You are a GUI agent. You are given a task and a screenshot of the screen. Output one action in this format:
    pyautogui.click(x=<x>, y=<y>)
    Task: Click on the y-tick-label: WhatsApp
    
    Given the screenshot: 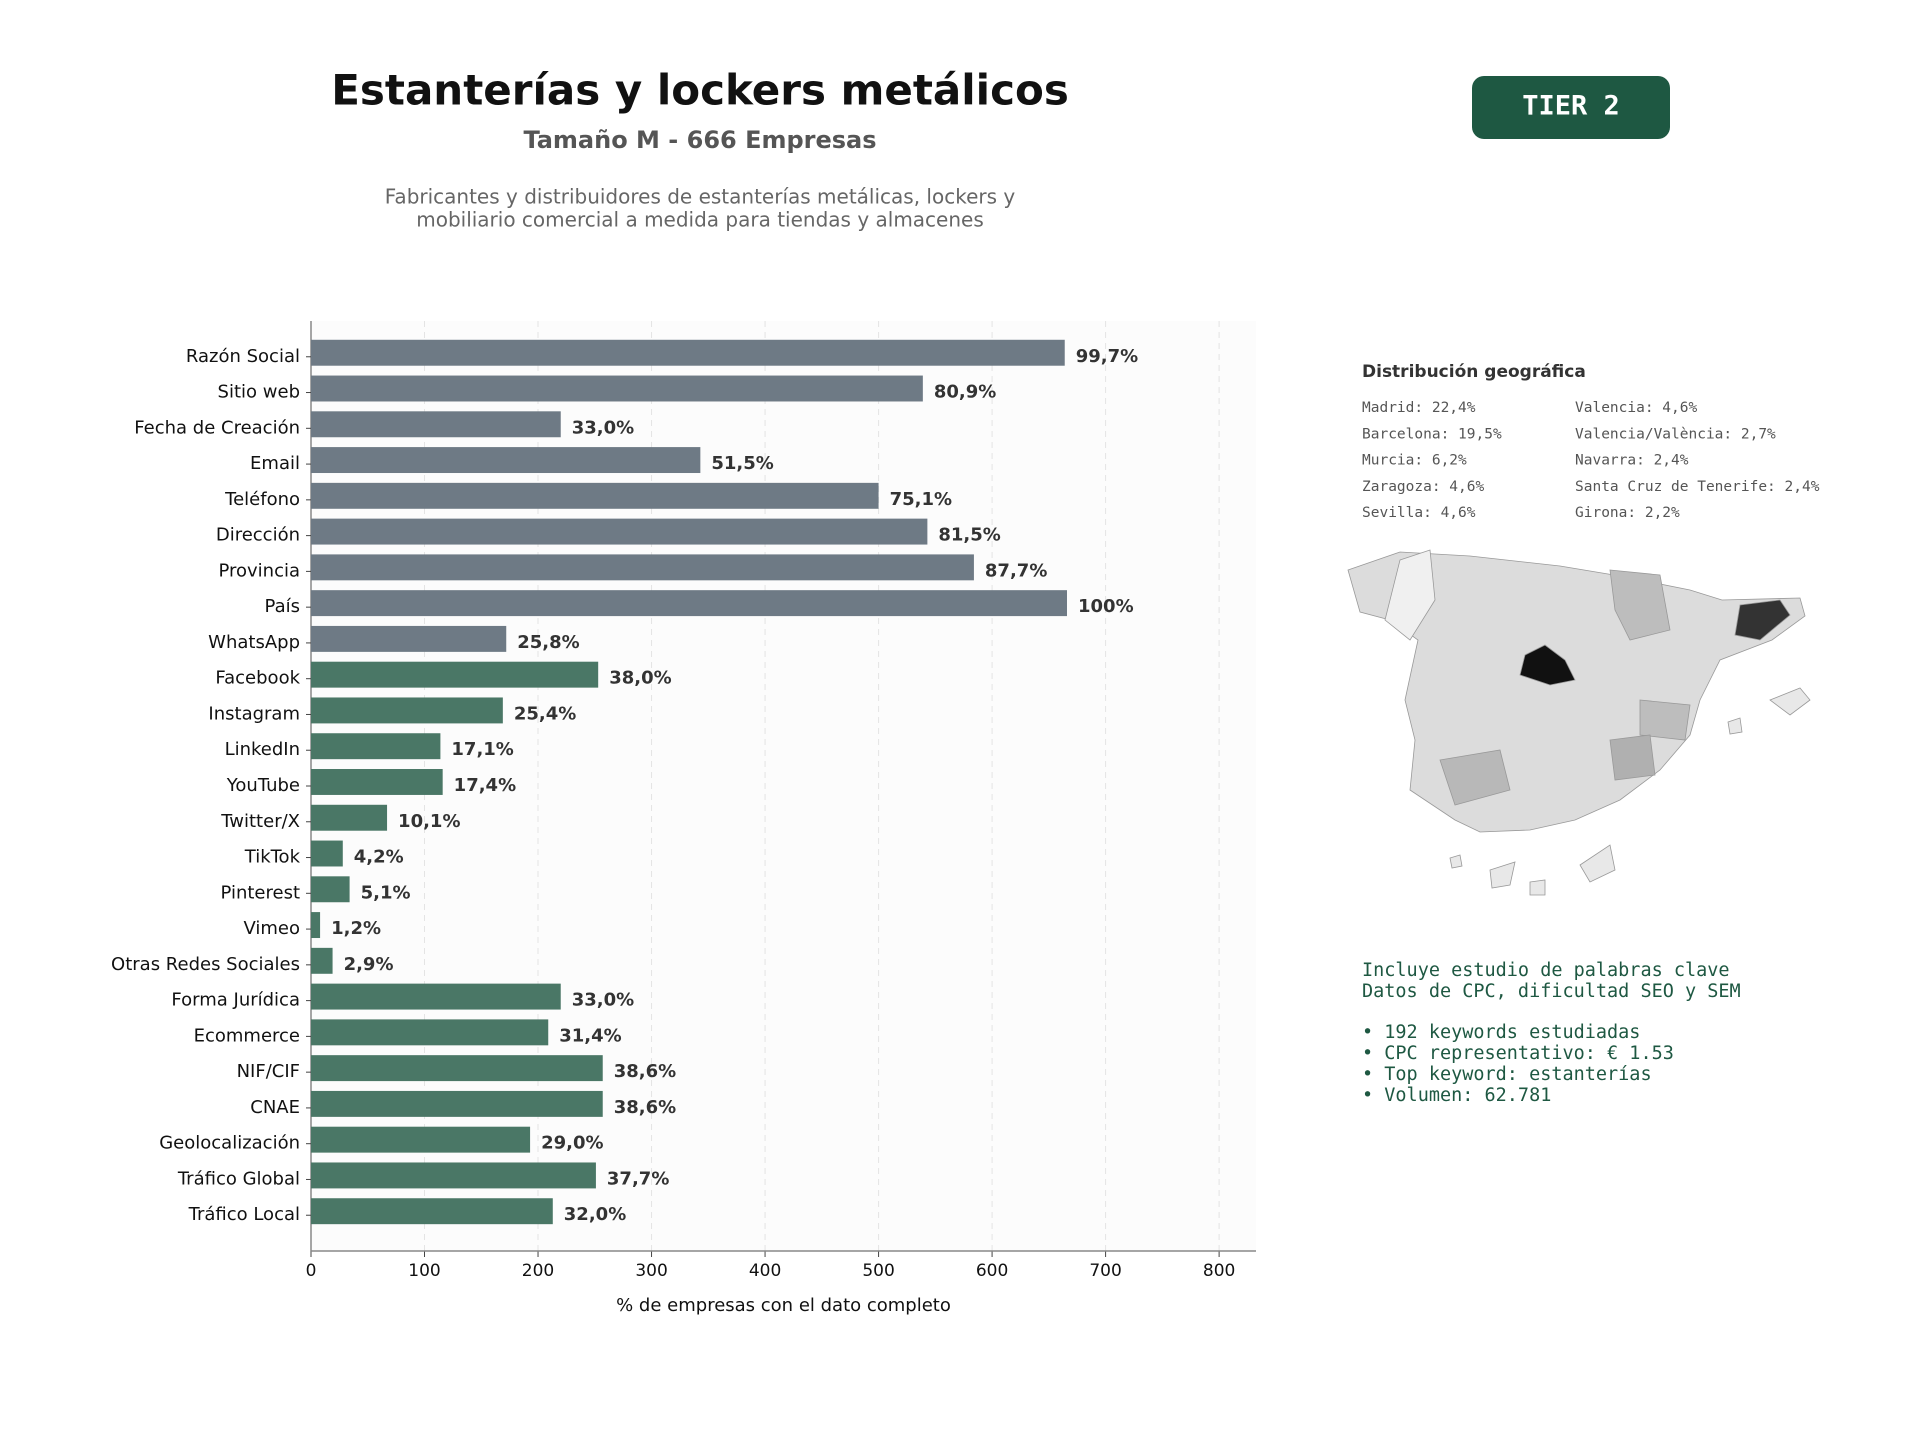 What is the action you would take?
    pyautogui.click(x=254, y=642)
    